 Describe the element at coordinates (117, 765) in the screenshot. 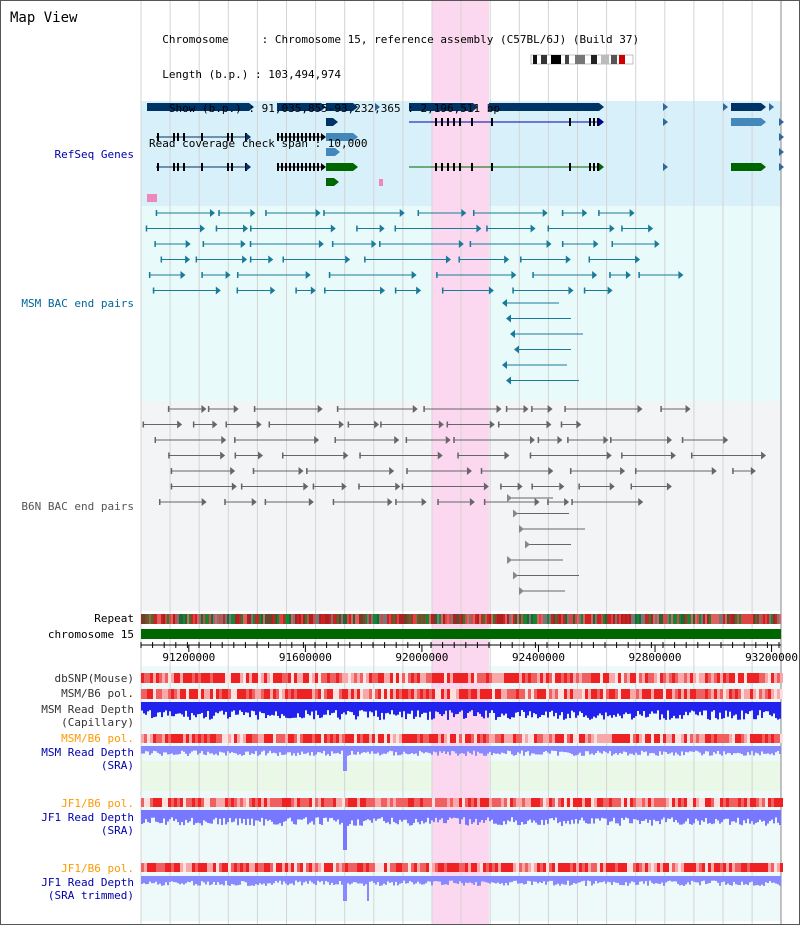

I see `msm-depth-sra-sublabel: (SRA)` at that location.